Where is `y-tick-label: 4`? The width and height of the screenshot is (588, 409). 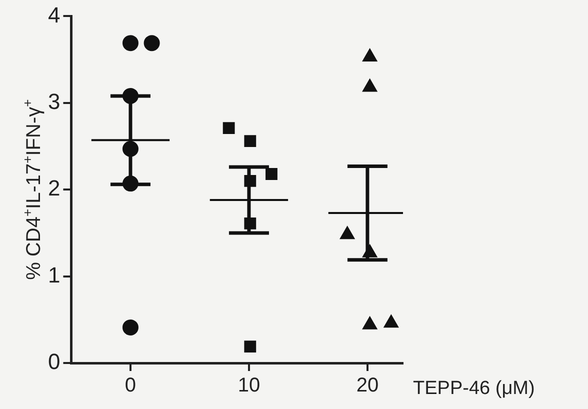 y-tick-label: 4 is located at coordinates (54, 15).